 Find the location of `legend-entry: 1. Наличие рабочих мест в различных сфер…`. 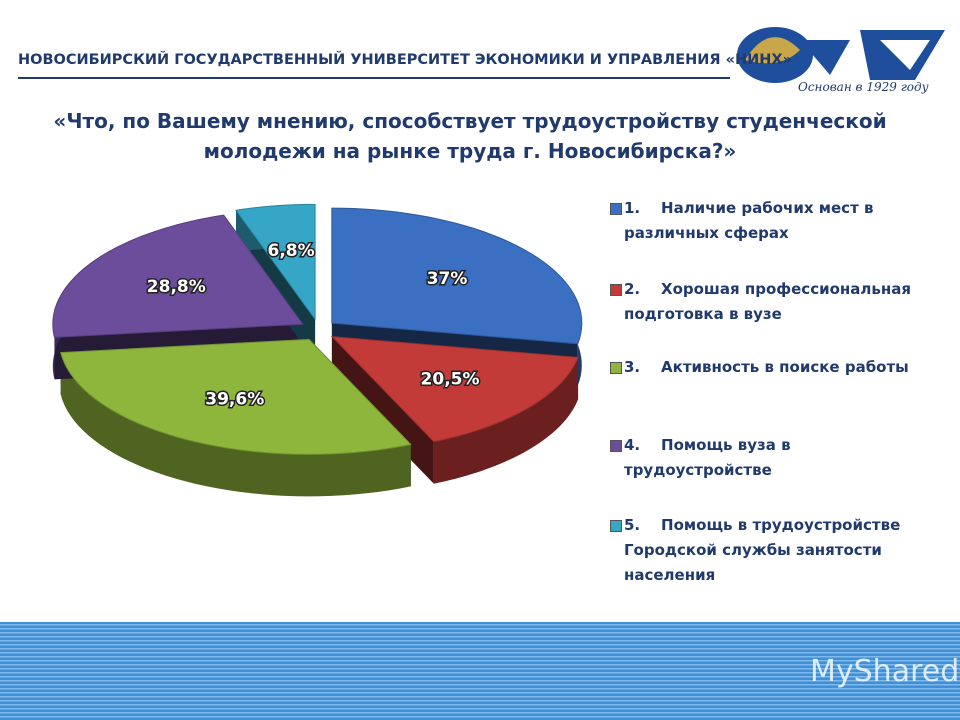

legend-entry: 1. Наличие рабочих мест в различных сфер… is located at coordinates (767, 221).